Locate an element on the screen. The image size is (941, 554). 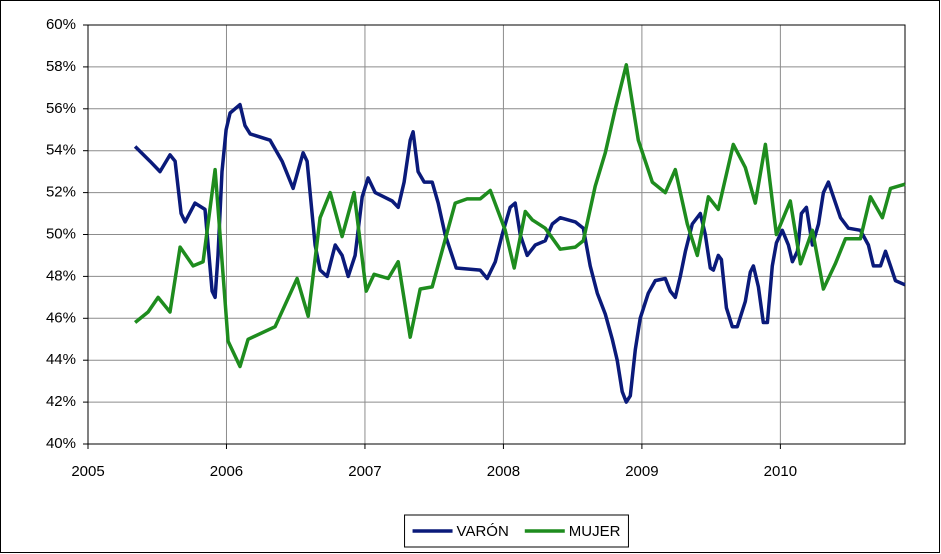
x-tick-label: 2006 is located at coordinates (226, 471).